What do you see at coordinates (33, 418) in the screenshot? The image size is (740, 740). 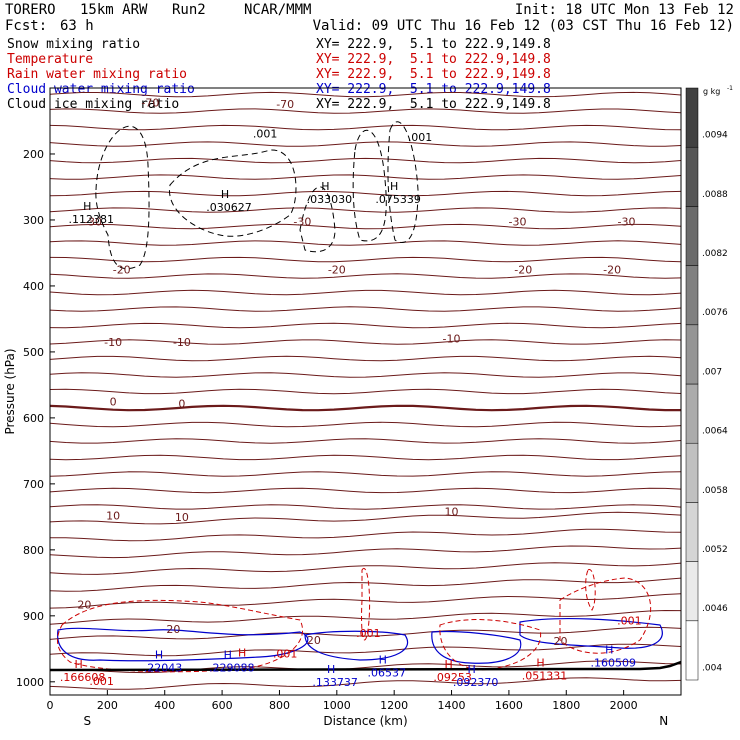 I see `y-tick-label: 600` at bounding box center [33, 418].